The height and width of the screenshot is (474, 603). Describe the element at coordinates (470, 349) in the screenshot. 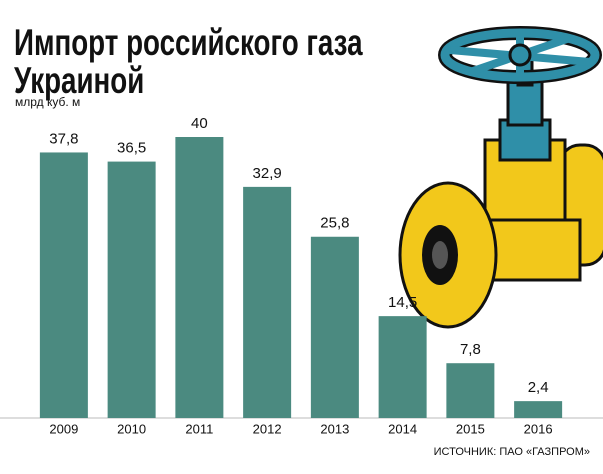

I see `value-label: 7,8` at that location.